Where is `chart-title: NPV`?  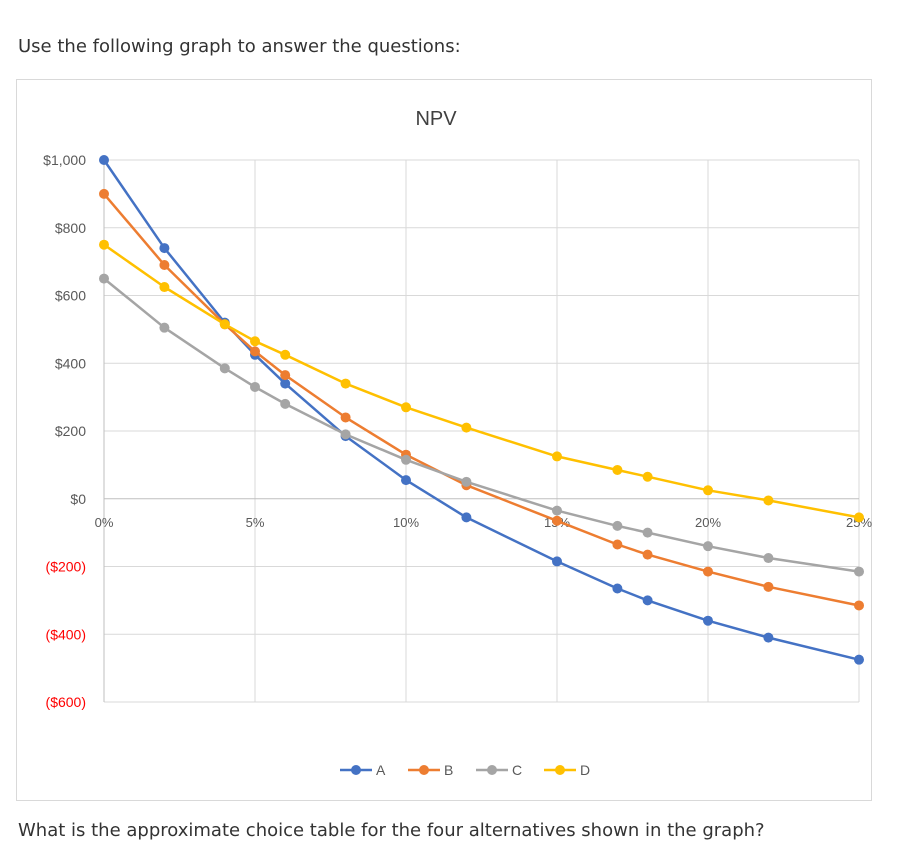 chart-title: NPV is located at coordinates (436, 119).